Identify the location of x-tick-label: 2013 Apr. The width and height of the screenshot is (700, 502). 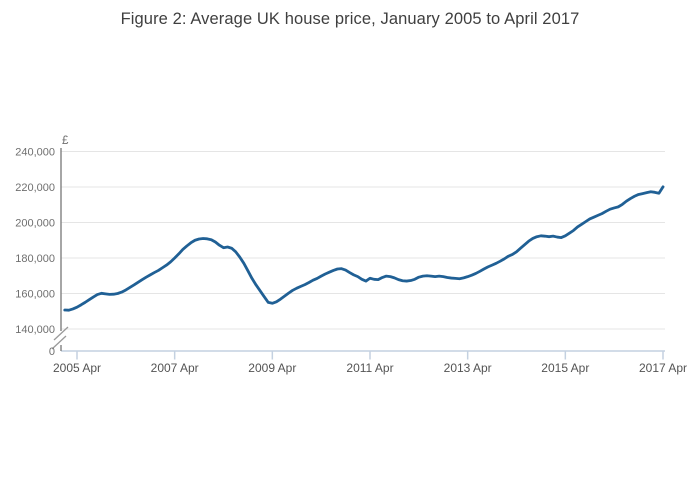
(468, 368).